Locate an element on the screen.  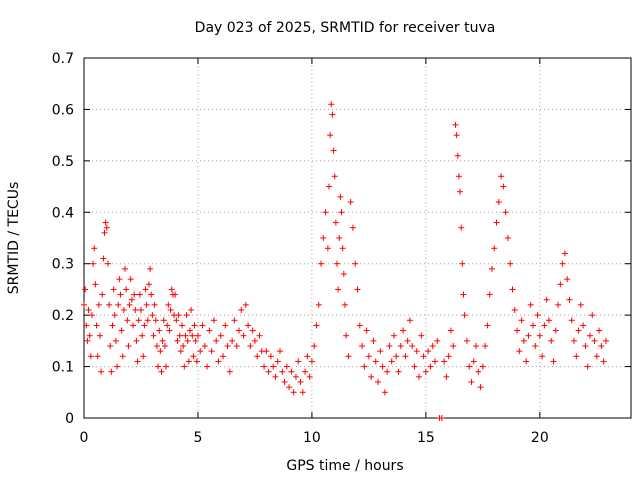
y-tick-label: 0.6 is located at coordinates (63, 110).